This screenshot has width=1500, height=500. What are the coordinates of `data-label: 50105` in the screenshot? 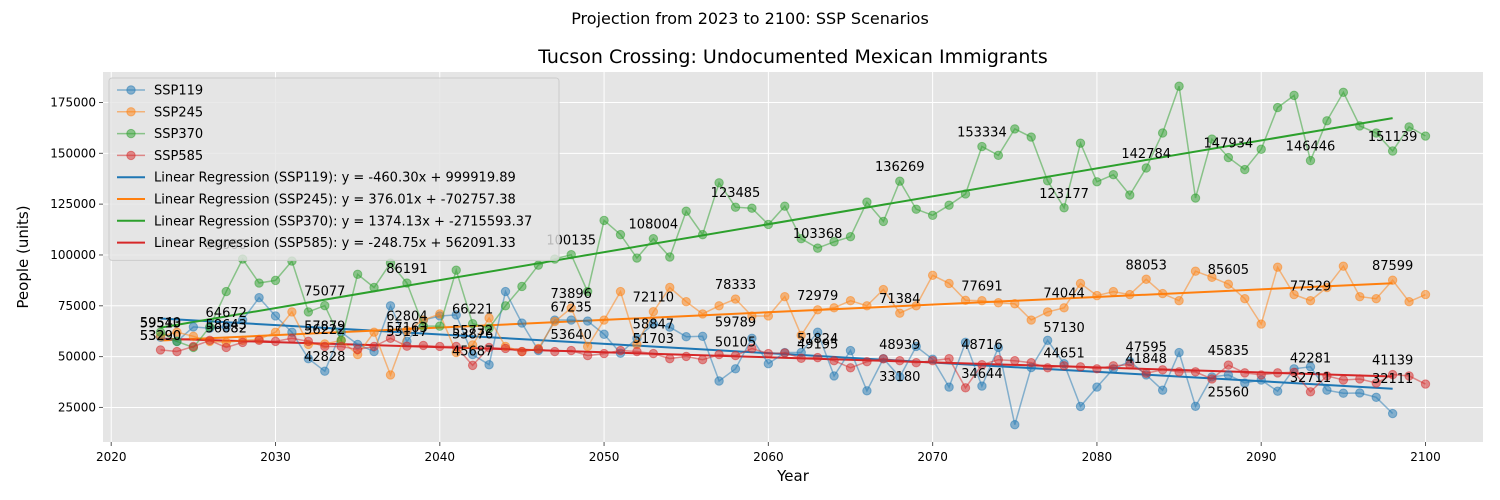 It's located at (735, 342).